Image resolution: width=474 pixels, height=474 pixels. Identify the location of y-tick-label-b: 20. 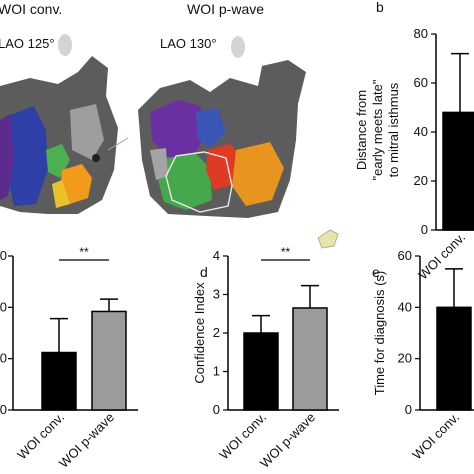
(421, 180).